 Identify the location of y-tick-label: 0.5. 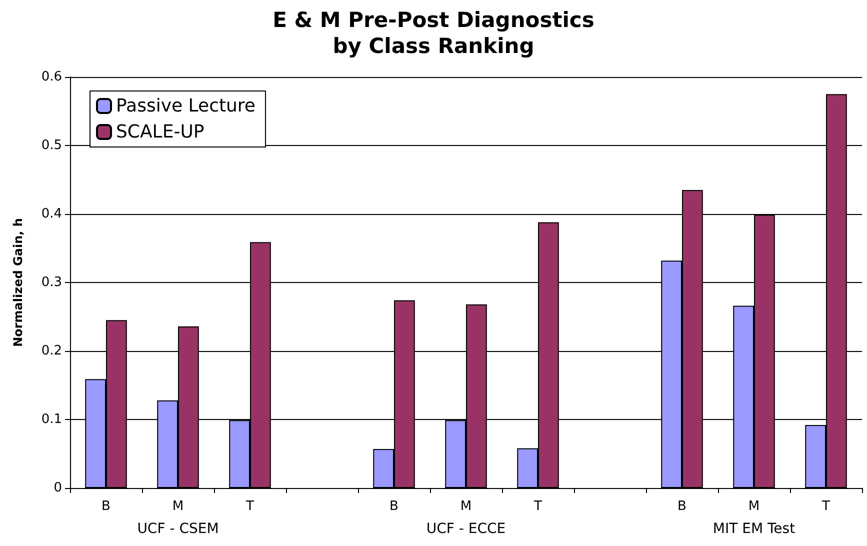
(51, 145).